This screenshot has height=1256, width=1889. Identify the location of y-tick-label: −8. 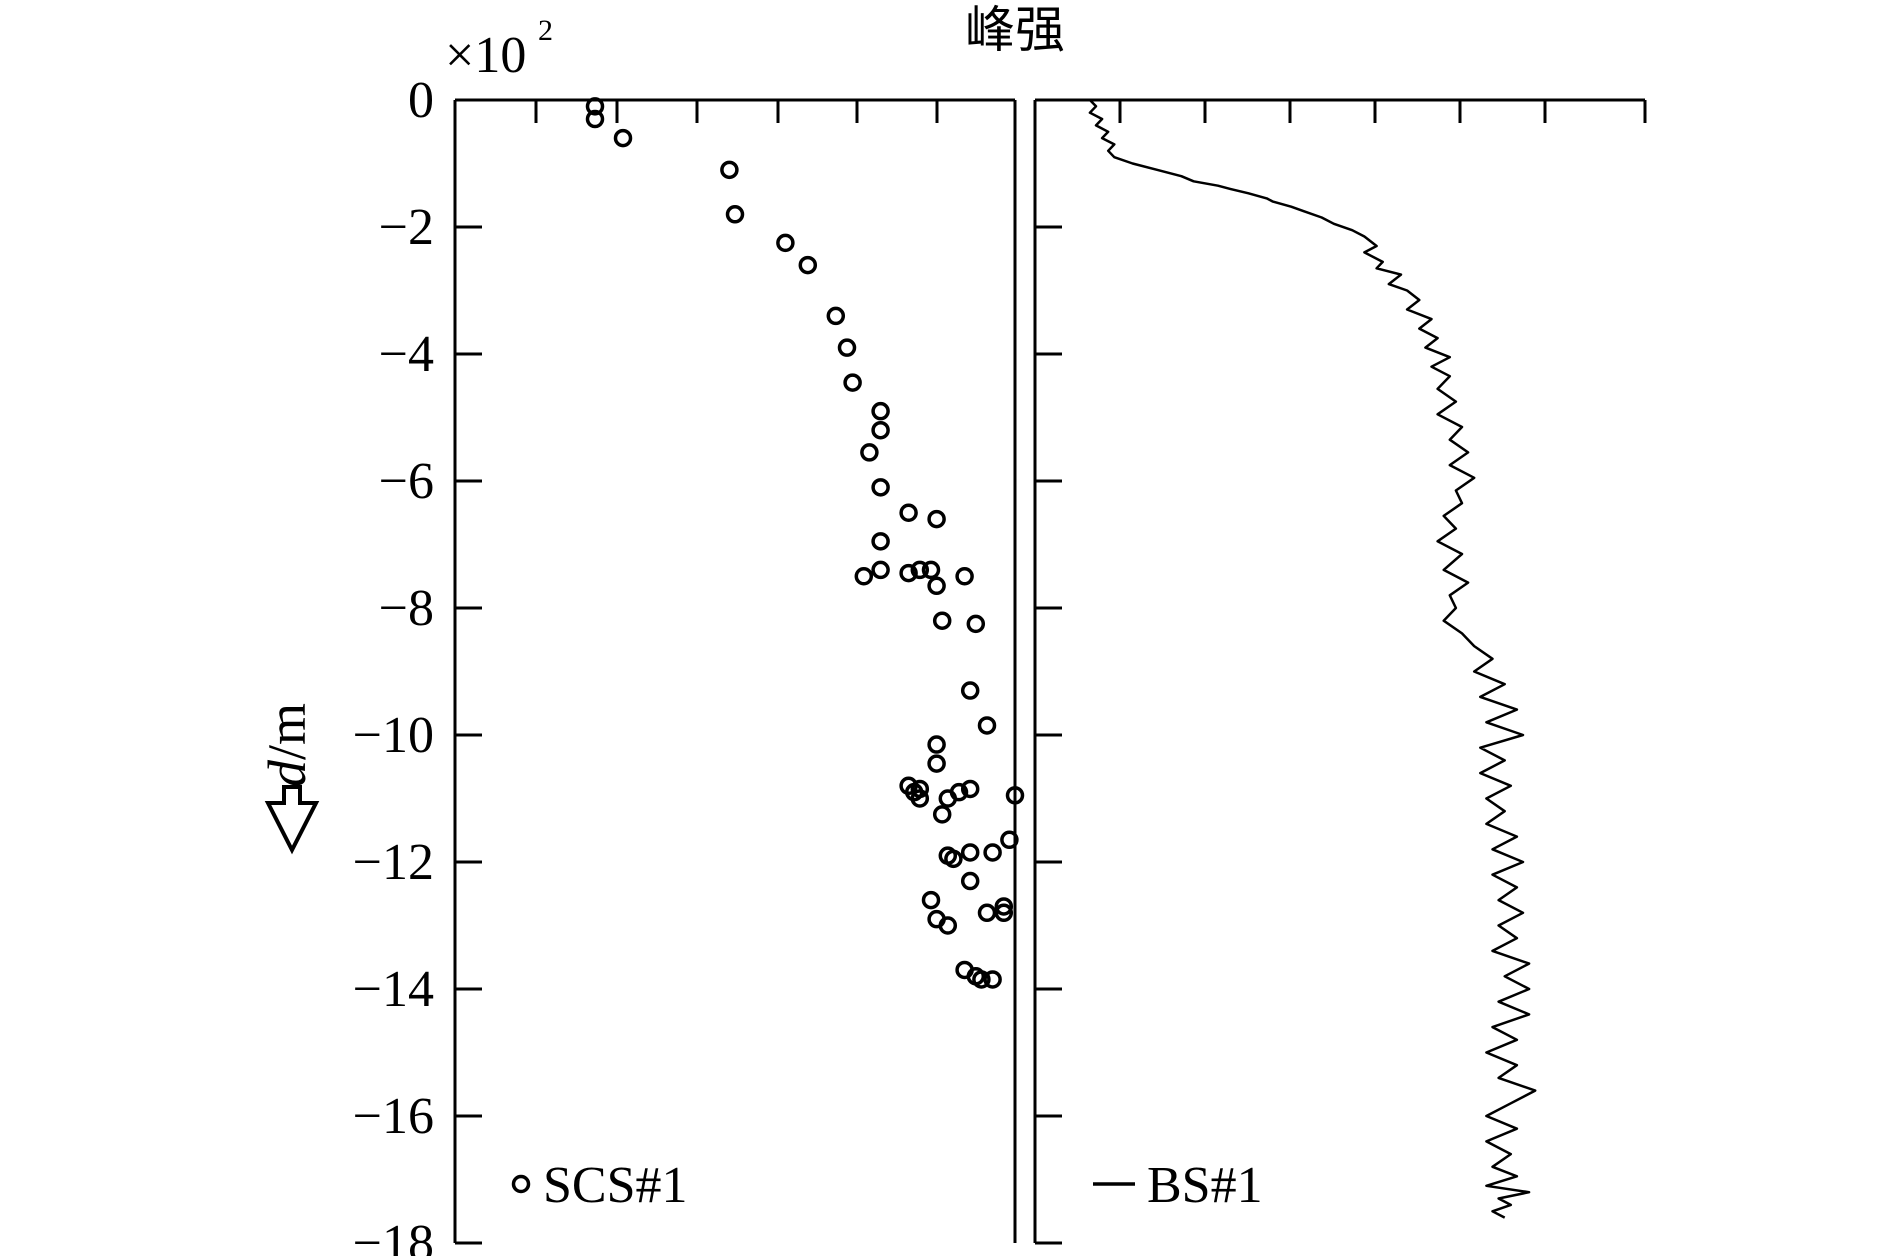
(406, 608).